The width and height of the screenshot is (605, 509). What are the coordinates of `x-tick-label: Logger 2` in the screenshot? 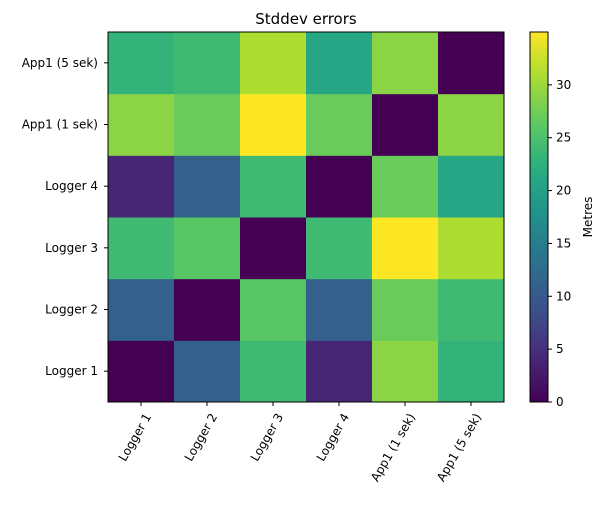 It's located at (201, 437).